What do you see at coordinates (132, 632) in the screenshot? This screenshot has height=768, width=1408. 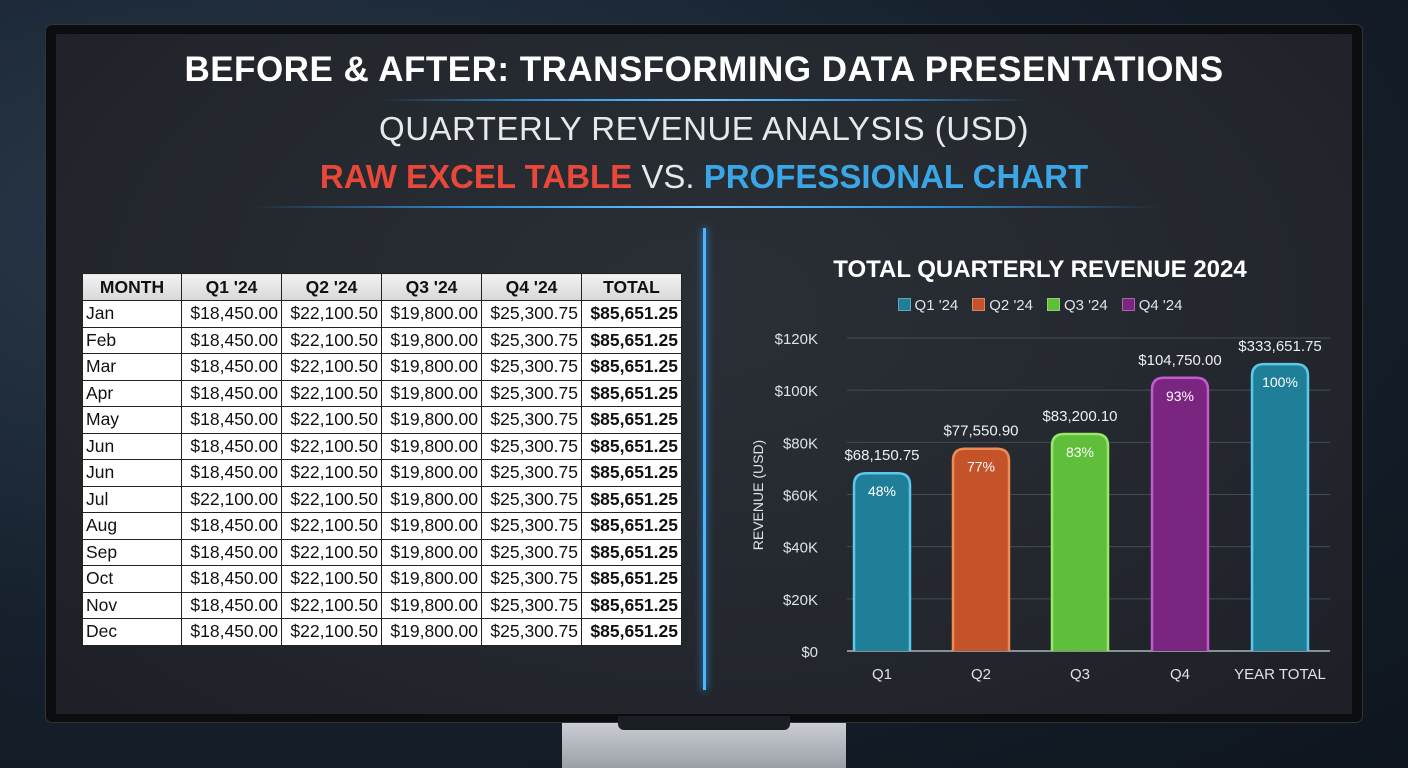 I see `month-cell: Dec` at bounding box center [132, 632].